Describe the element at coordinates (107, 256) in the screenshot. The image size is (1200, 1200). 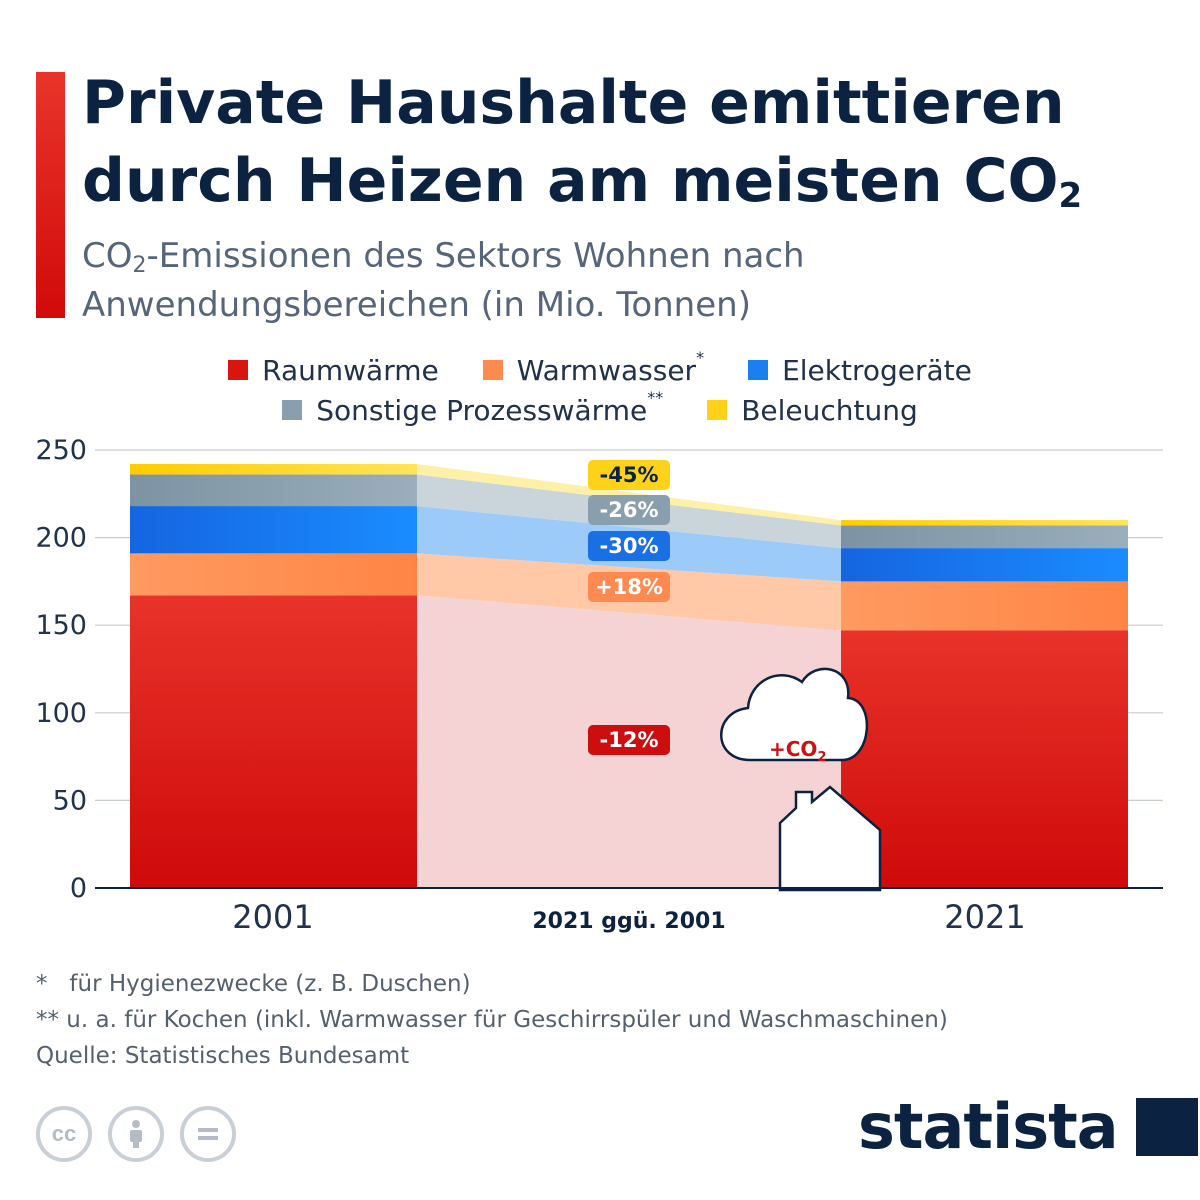
I see `subtitle-co: CO` at that location.